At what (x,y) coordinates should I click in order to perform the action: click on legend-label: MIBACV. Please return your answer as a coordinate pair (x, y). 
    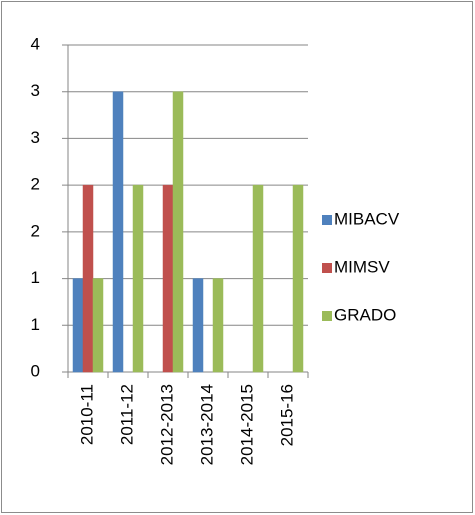
    Looking at the image, I should click on (367, 218).